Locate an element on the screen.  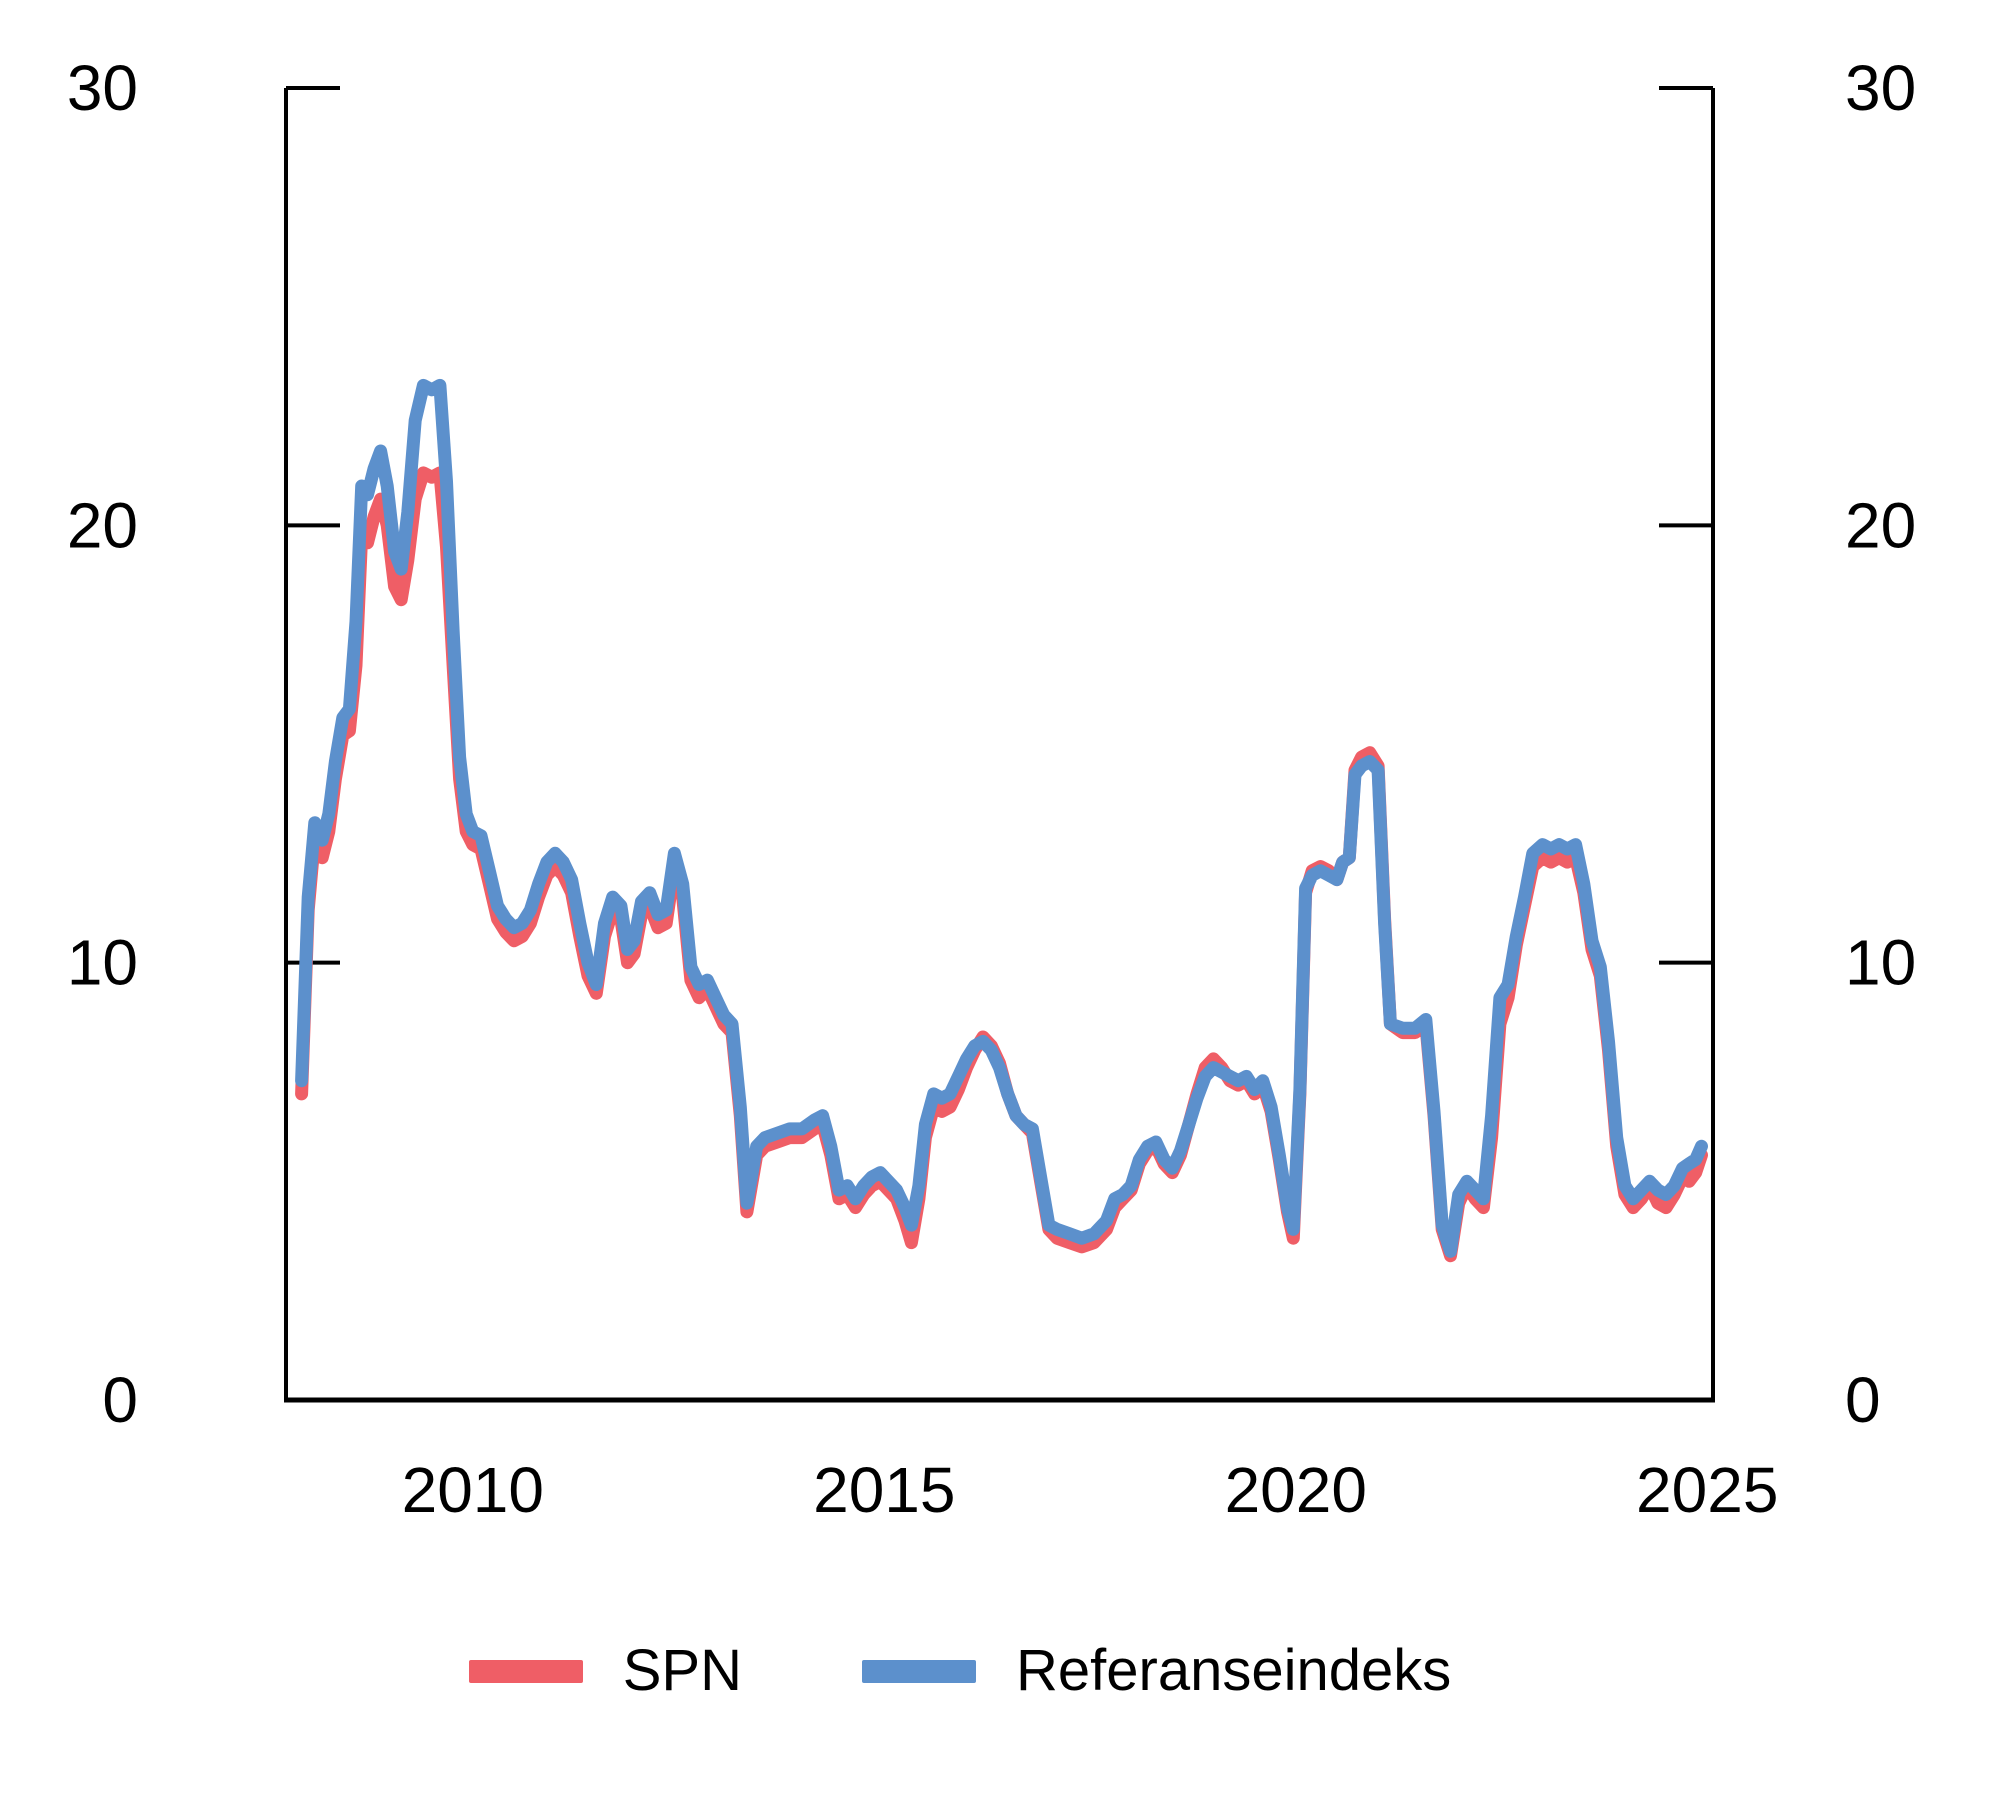
spn-line-swatch is located at coordinates (525, 1671).